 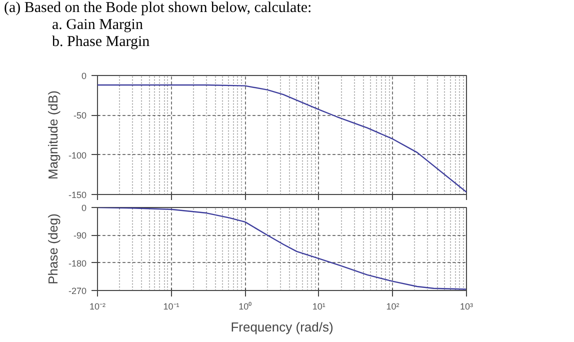 I want to click on x-tick-label: 10¹, so click(x=319, y=307).